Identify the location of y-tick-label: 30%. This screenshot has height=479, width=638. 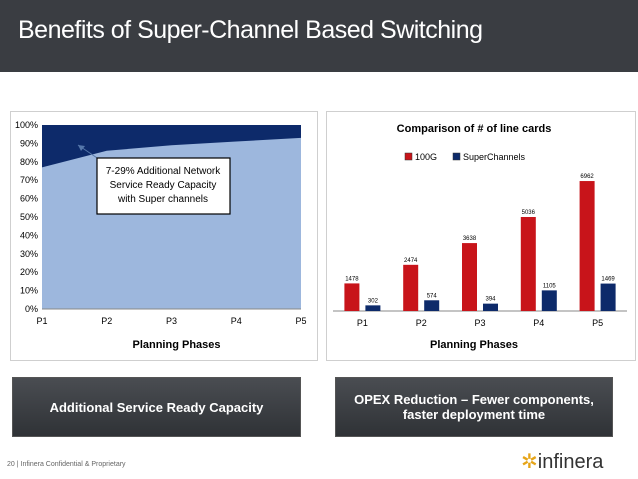
(29, 254).